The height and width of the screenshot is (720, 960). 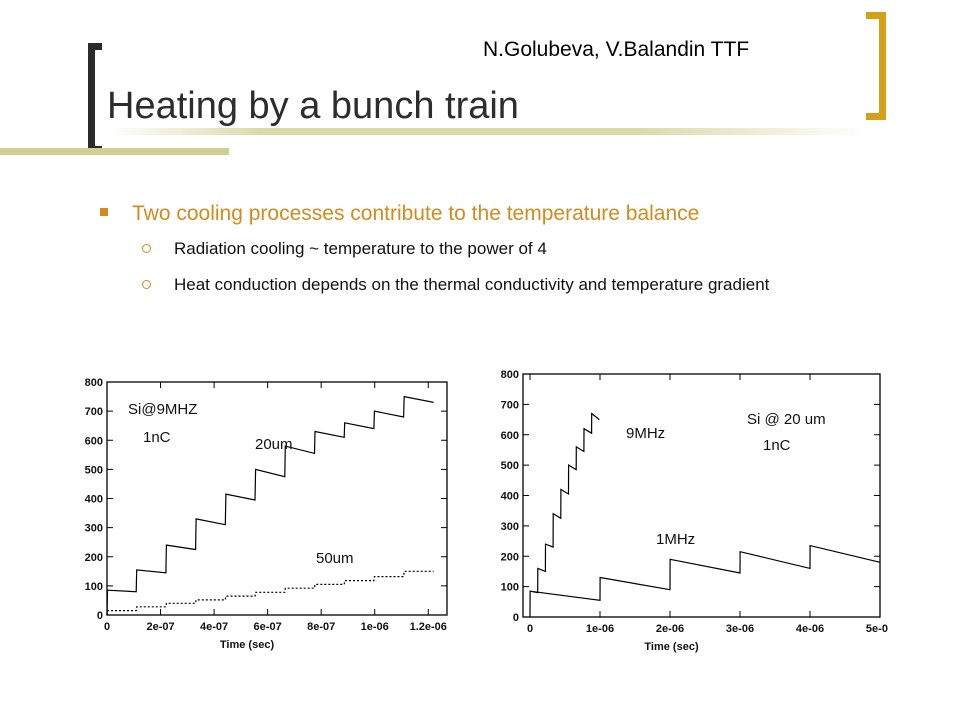 I want to click on plot-frame, so click(x=701, y=495).